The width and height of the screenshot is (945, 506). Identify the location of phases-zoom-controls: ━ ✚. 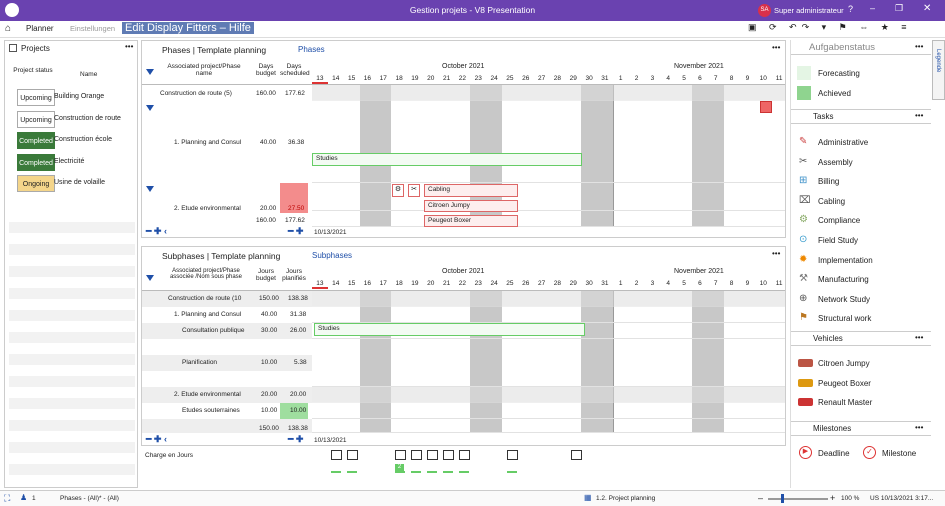
(296, 231).